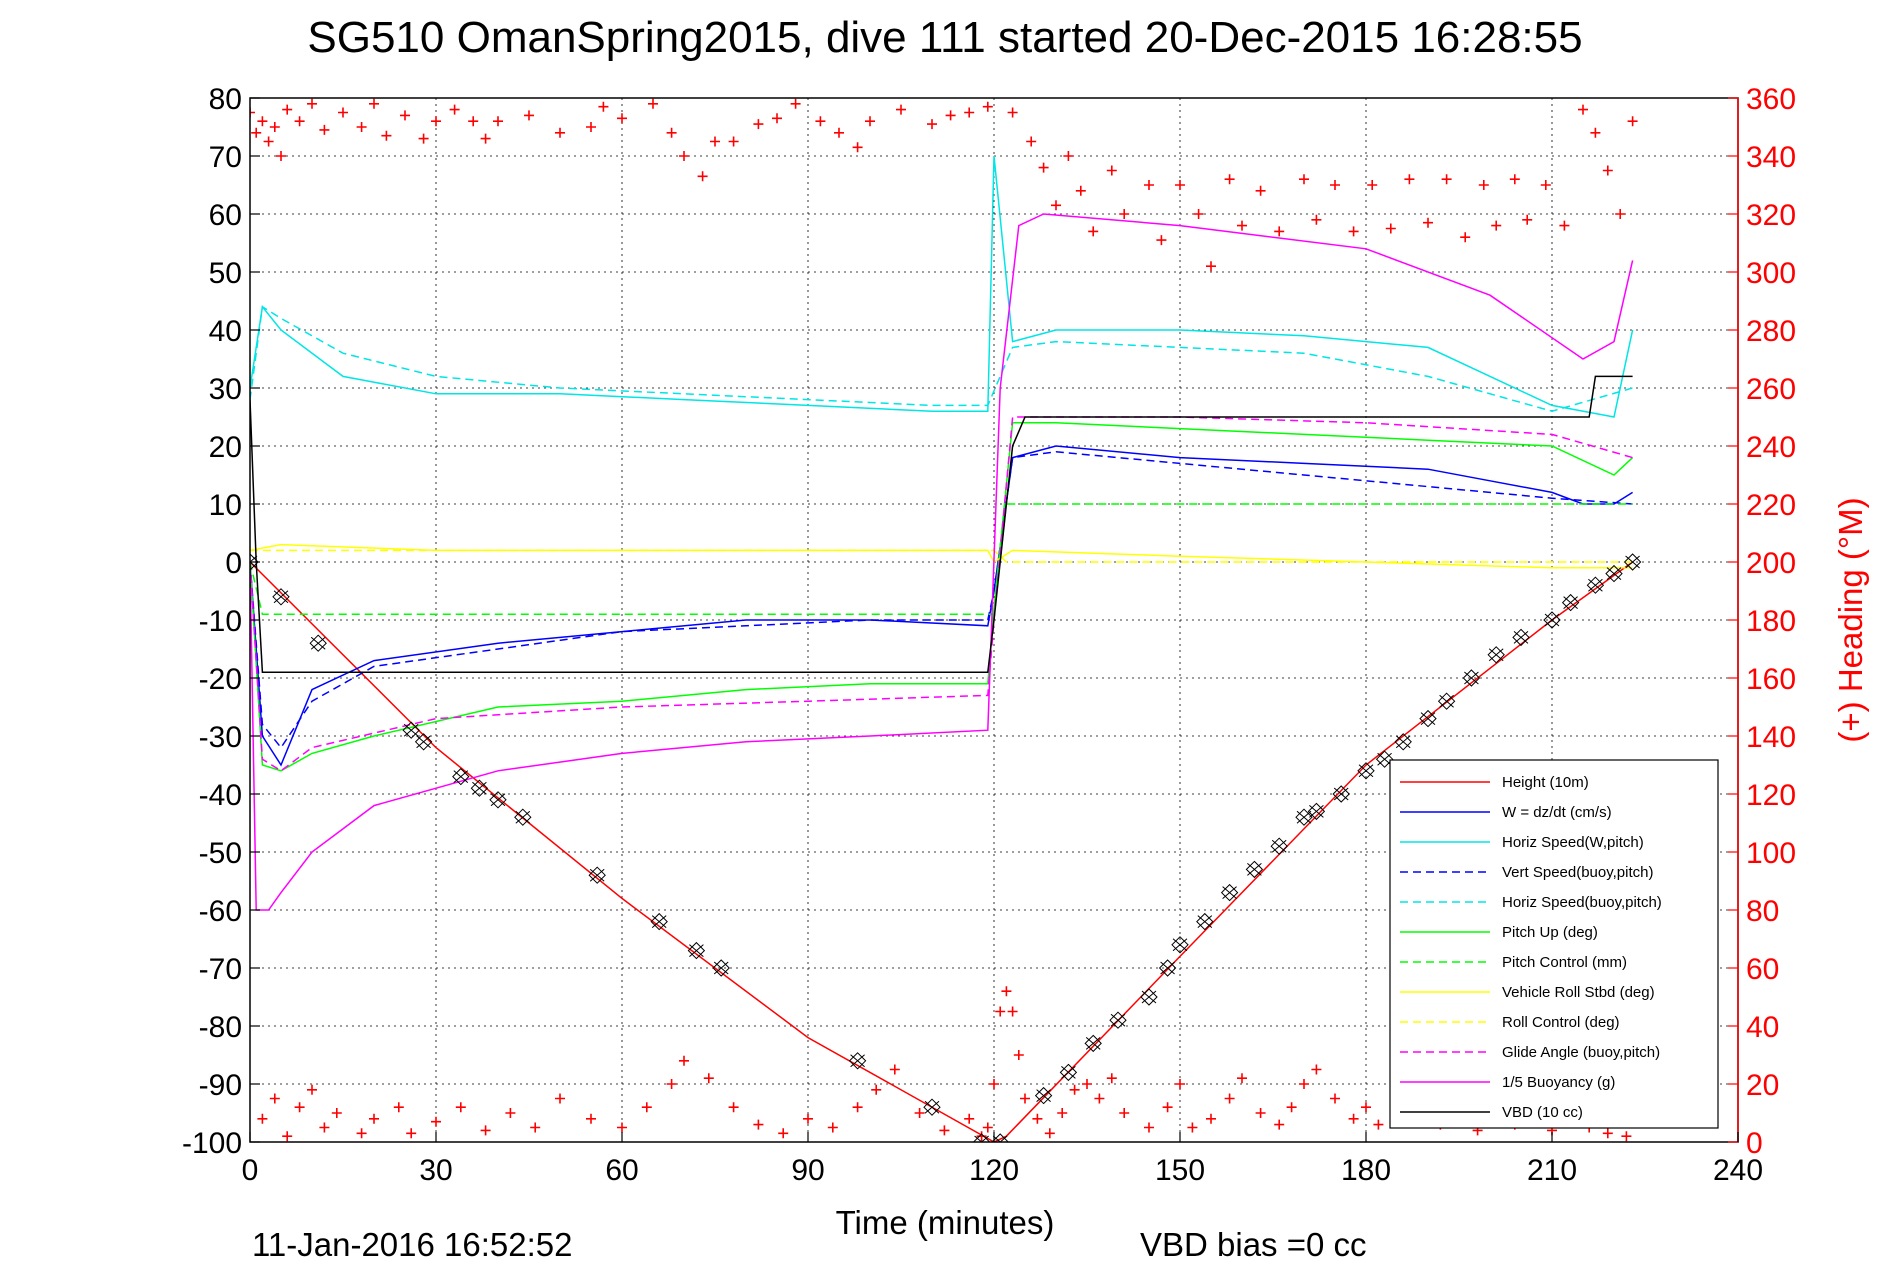 This screenshot has height=1262, width=1891. What do you see at coordinates (1557, 812) in the screenshot?
I see `legend-label: W = dz/dt (cm/s)` at bounding box center [1557, 812].